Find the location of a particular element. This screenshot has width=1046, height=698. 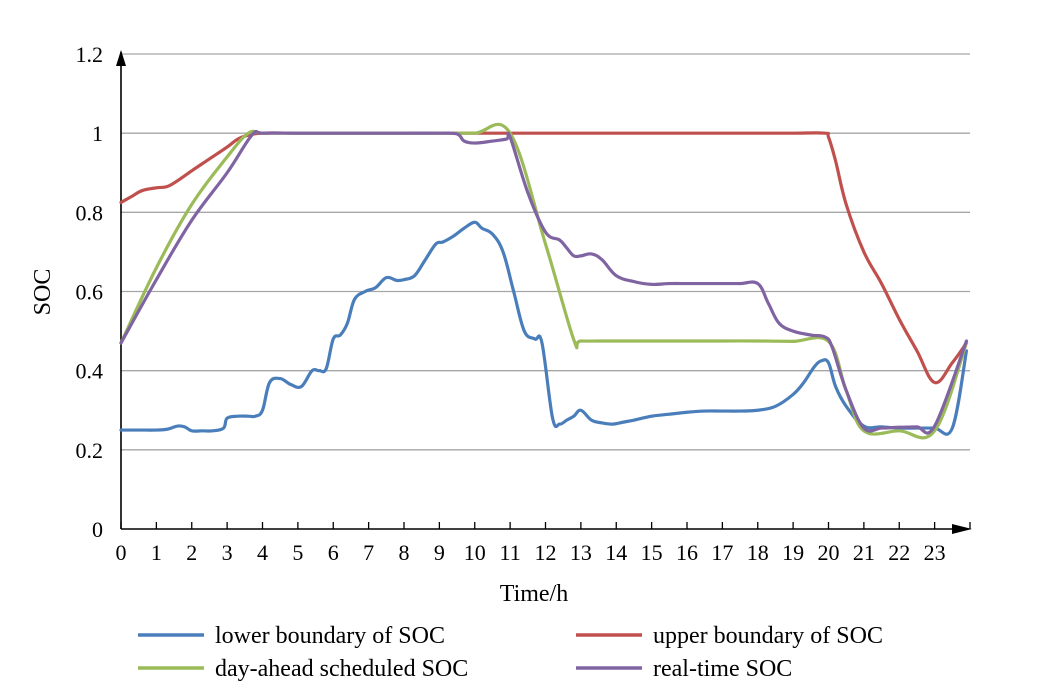

x-tick-label: 16 is located at coordinates (687, 552).